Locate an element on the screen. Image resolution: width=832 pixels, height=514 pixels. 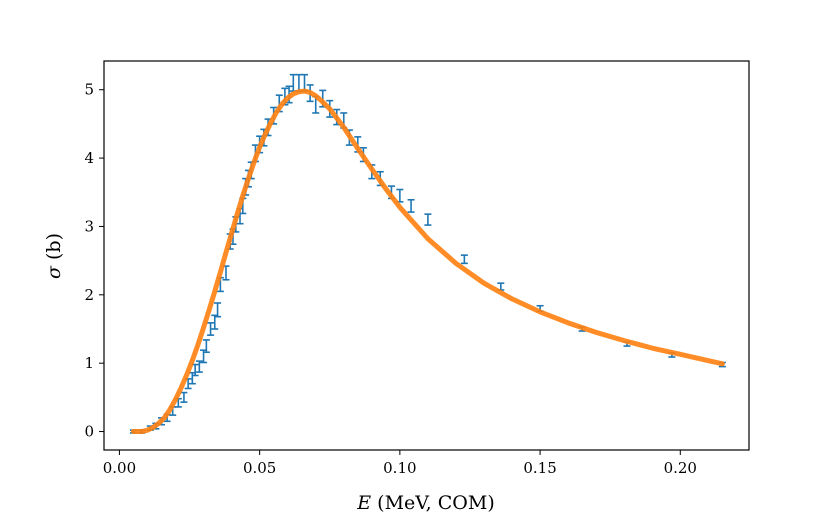
x-tick-label: 0.10 is located at coordinates (399, 468).